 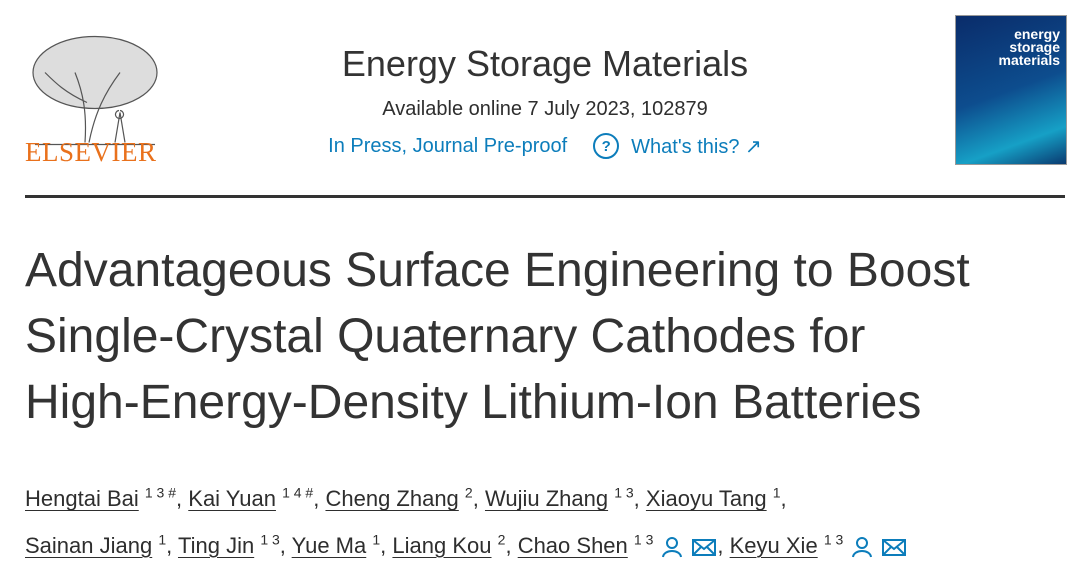 I want to click on help-text: What's this?, so click(x=685, y=146).